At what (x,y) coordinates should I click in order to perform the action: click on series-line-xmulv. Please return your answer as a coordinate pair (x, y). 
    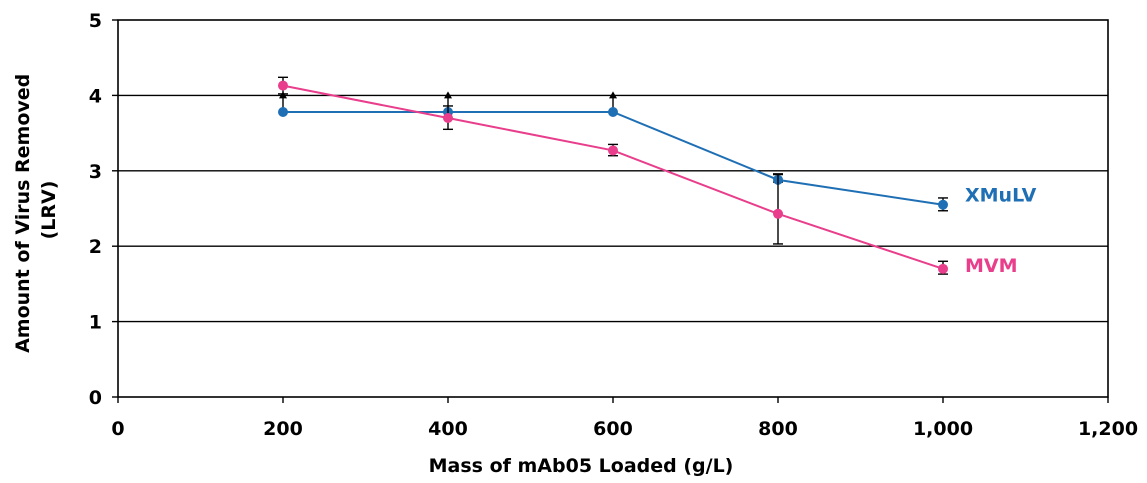
    Looking at the image, I should click on (613, 158).